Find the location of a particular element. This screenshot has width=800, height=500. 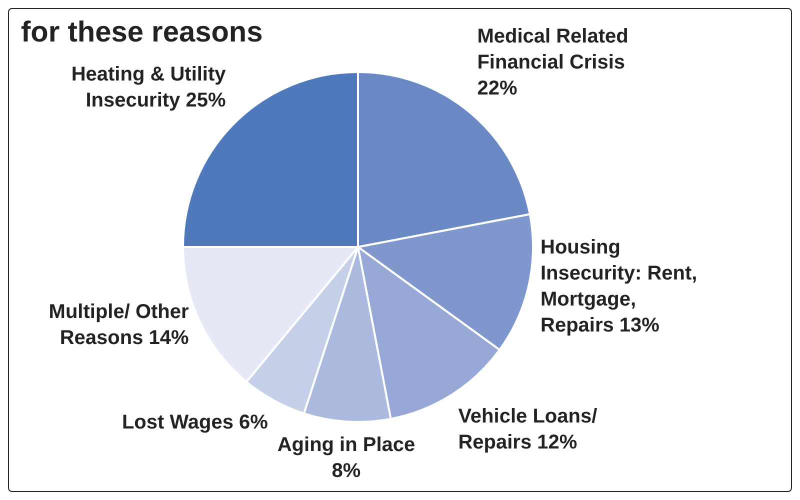

chart-title: for these reasons is located at coordinates (142, 32).